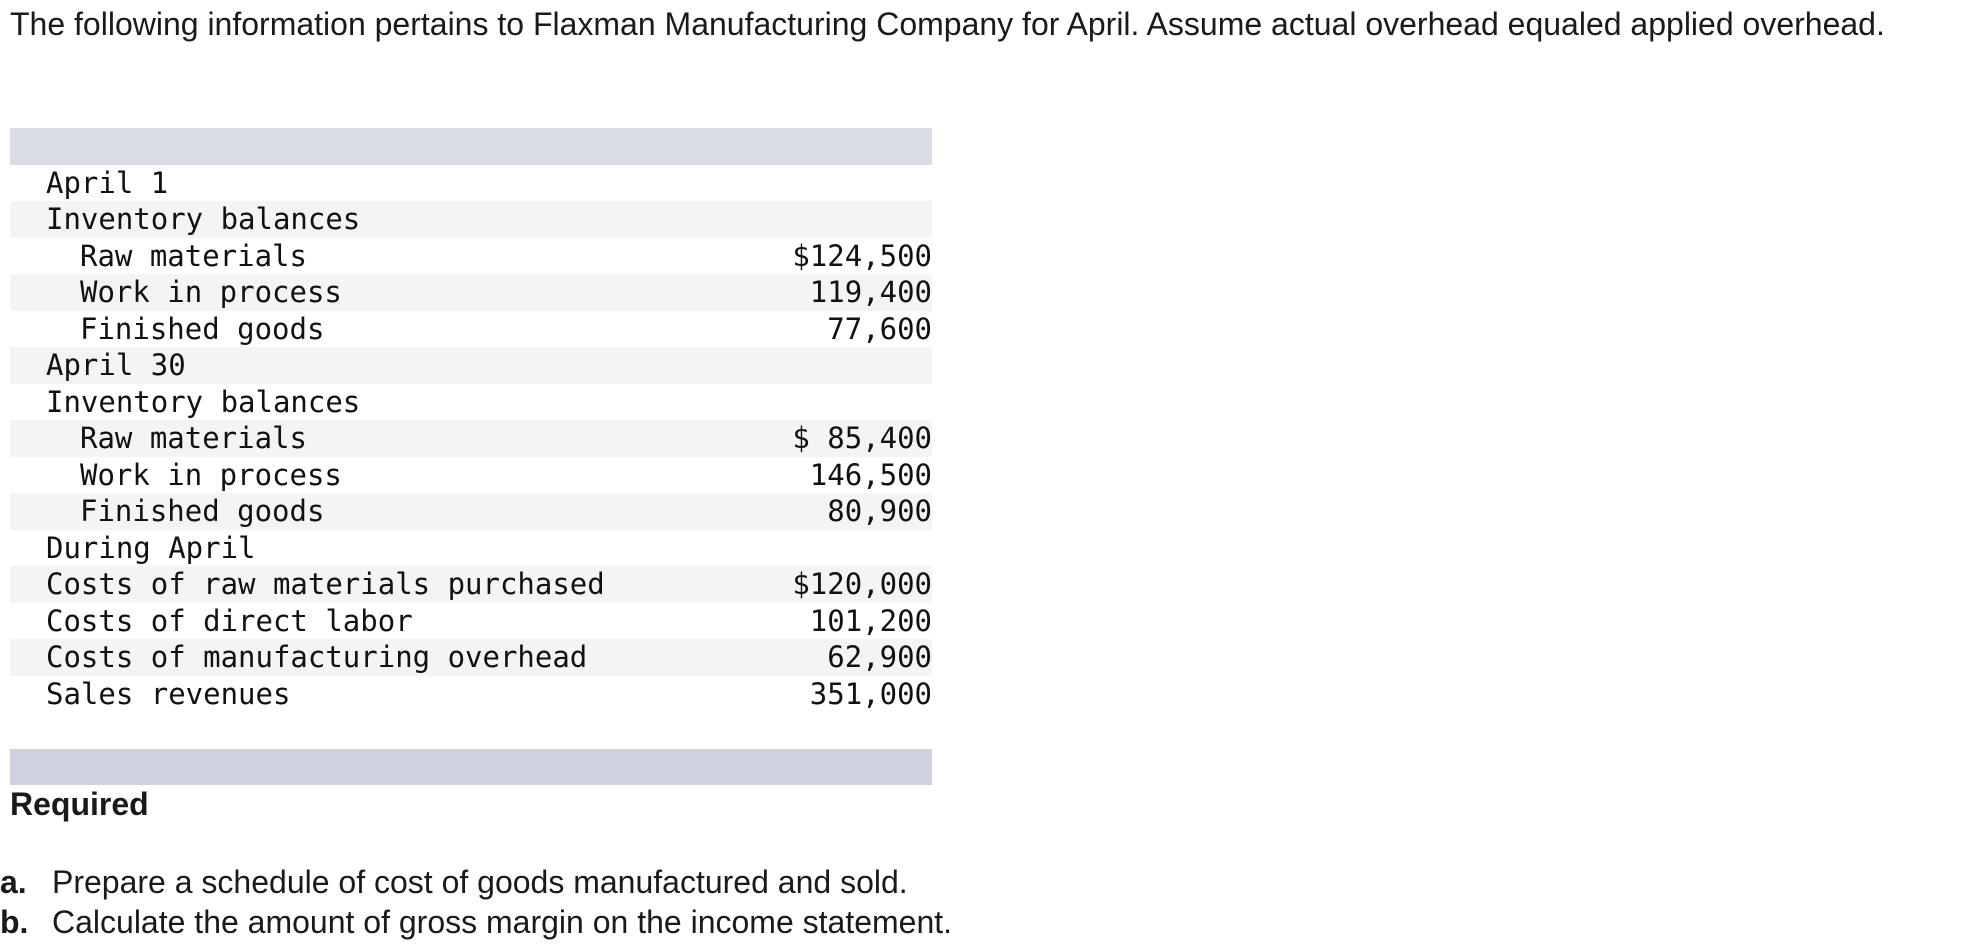 This screenshot has height=952, width=1980. Describe the element at coordinates (862, 584) in the screenshot. I see `row-value: $120,000` at that location.